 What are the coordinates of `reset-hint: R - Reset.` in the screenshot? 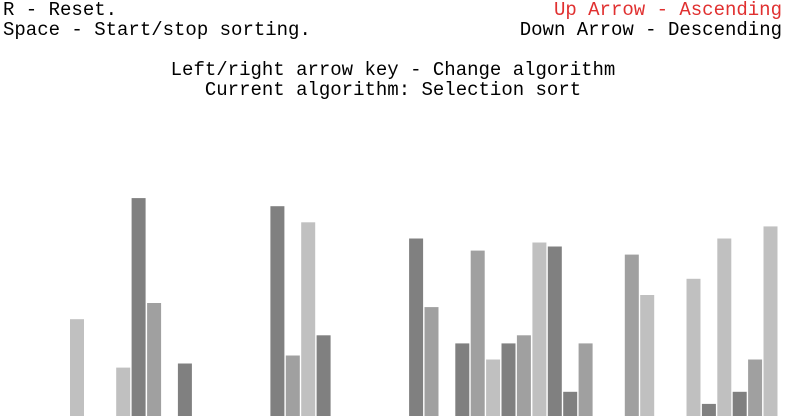 It's located at (60, 10).